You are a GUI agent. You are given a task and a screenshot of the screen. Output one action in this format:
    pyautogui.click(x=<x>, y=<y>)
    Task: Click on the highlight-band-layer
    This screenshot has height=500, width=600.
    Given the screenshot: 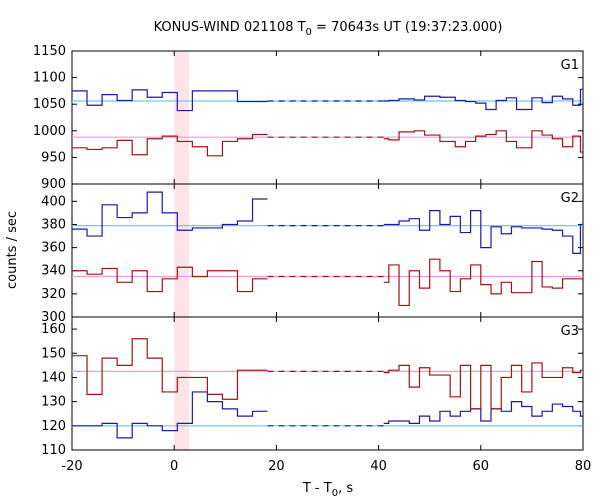 What is the action you would take?
    pyautogui.click(x=182, y=250)
    